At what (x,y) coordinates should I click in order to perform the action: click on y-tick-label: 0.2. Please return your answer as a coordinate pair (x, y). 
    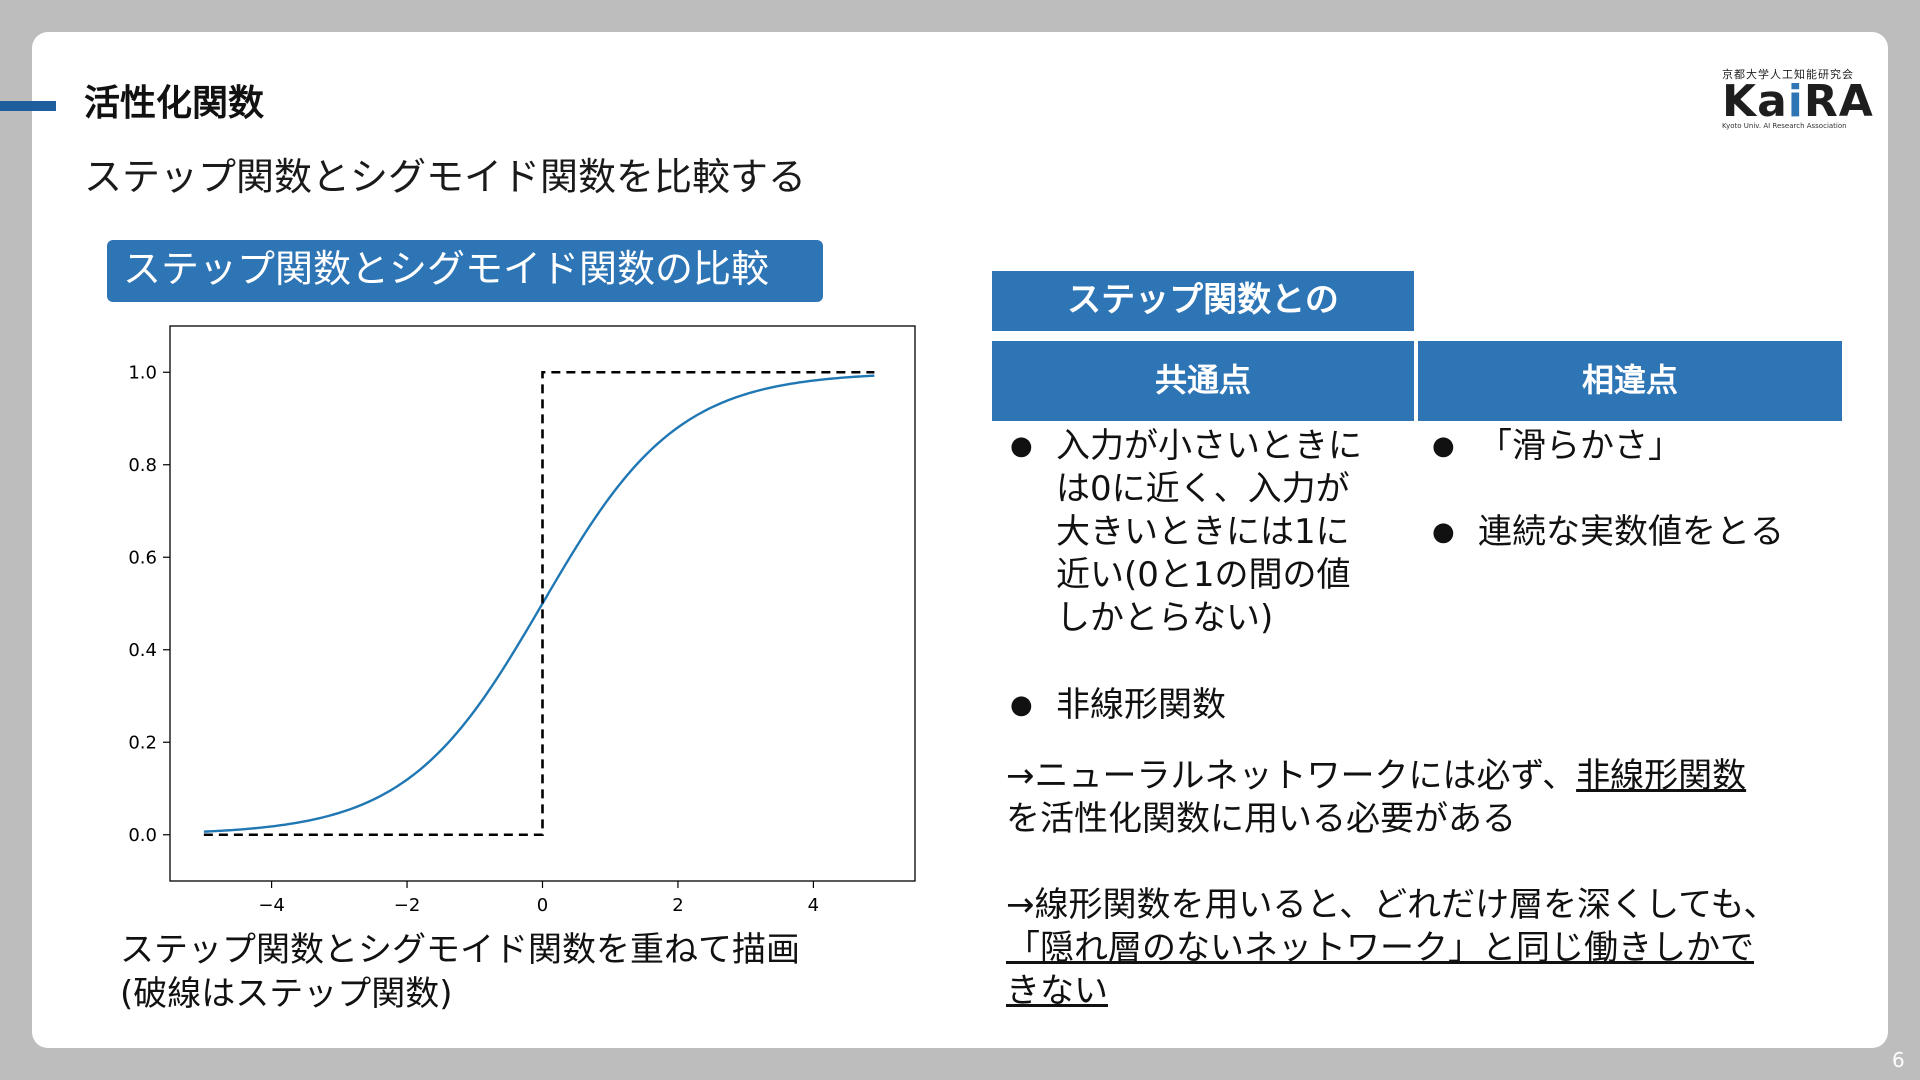
    Looking at the image, I should click on (142, 742).